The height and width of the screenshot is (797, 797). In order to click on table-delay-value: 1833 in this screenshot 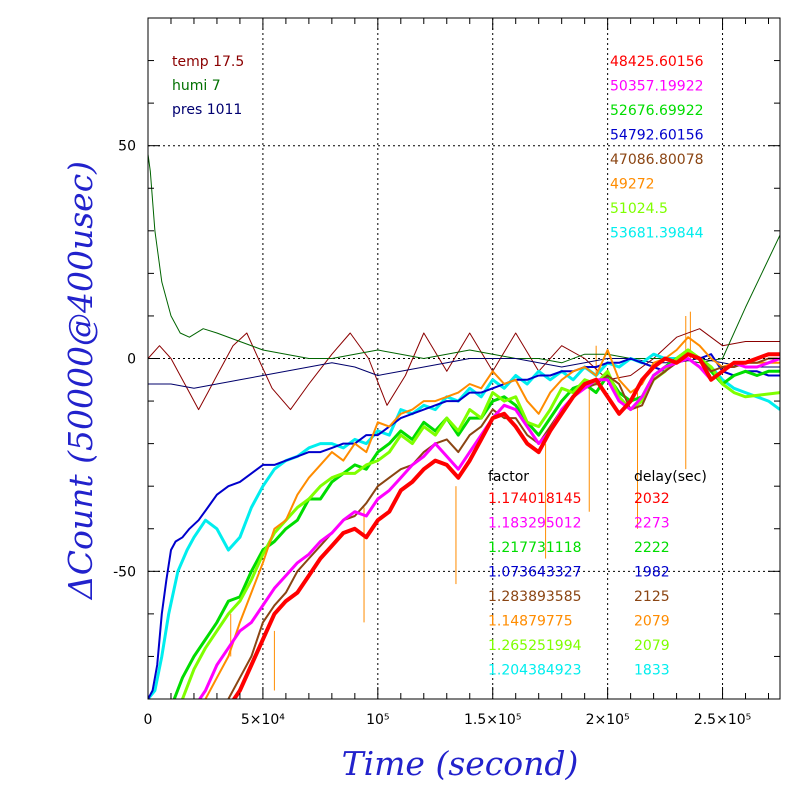, I will do `click(652, 671)`.